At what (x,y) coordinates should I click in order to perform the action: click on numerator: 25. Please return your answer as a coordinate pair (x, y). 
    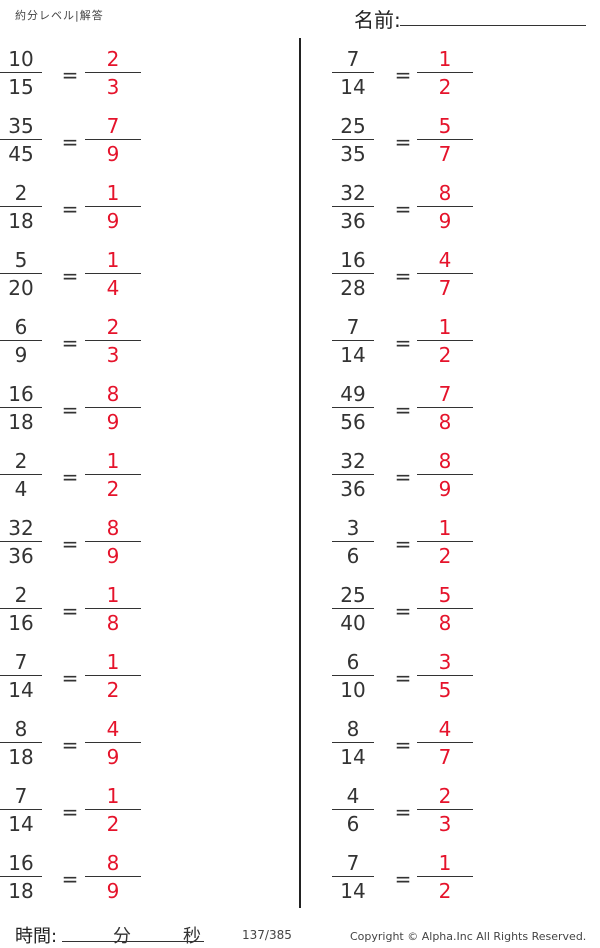
    Looking at the image, I should click on (353, 595).